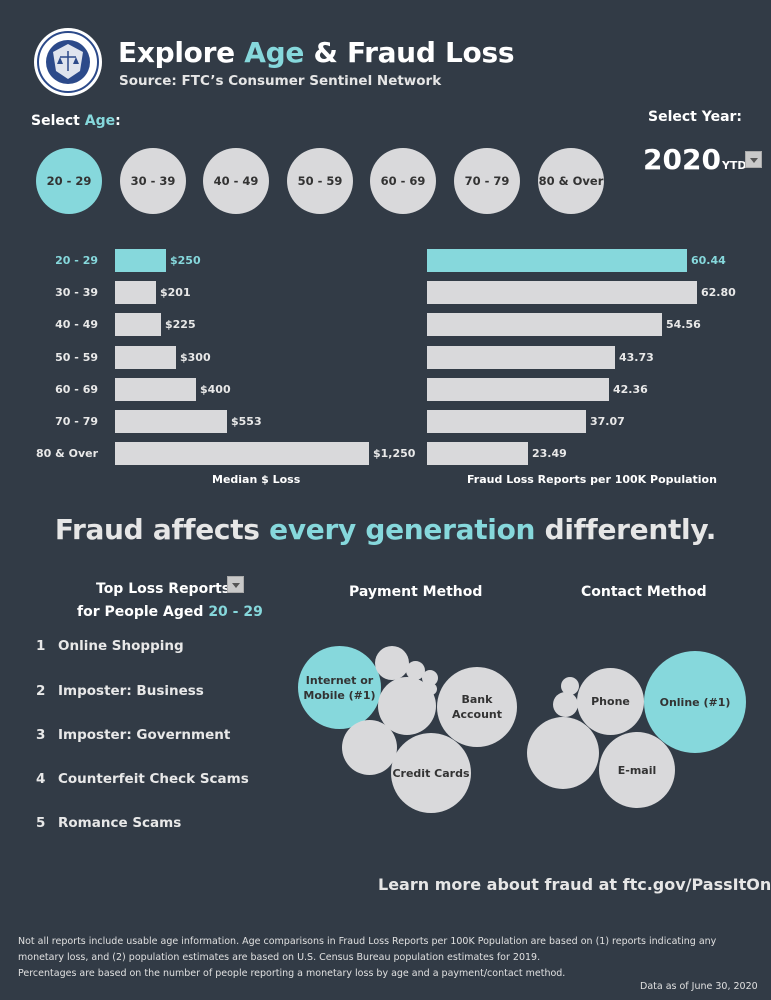 The height and width of the screenshot is (1000, 771). Describe the element at coordinates (708, 260) in the screenshot. I see `reports-bar-value-label: 60.44` at that location.